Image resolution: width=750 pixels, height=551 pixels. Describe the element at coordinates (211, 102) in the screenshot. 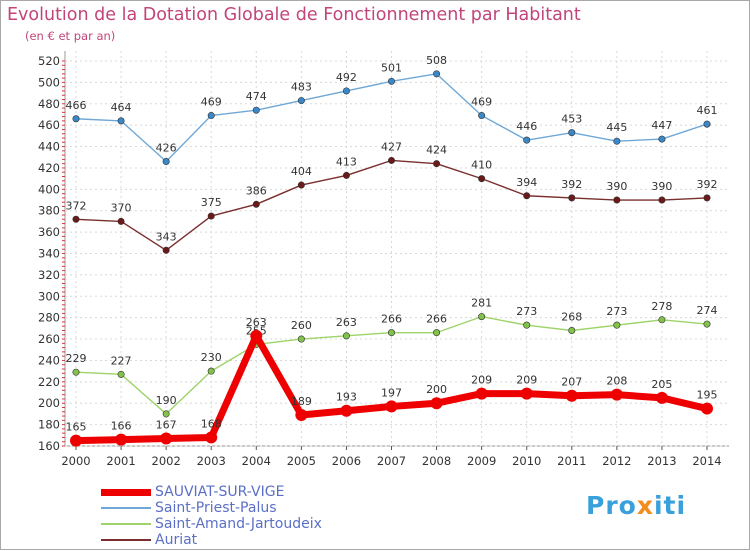

I see `data-label: 469` at that location.